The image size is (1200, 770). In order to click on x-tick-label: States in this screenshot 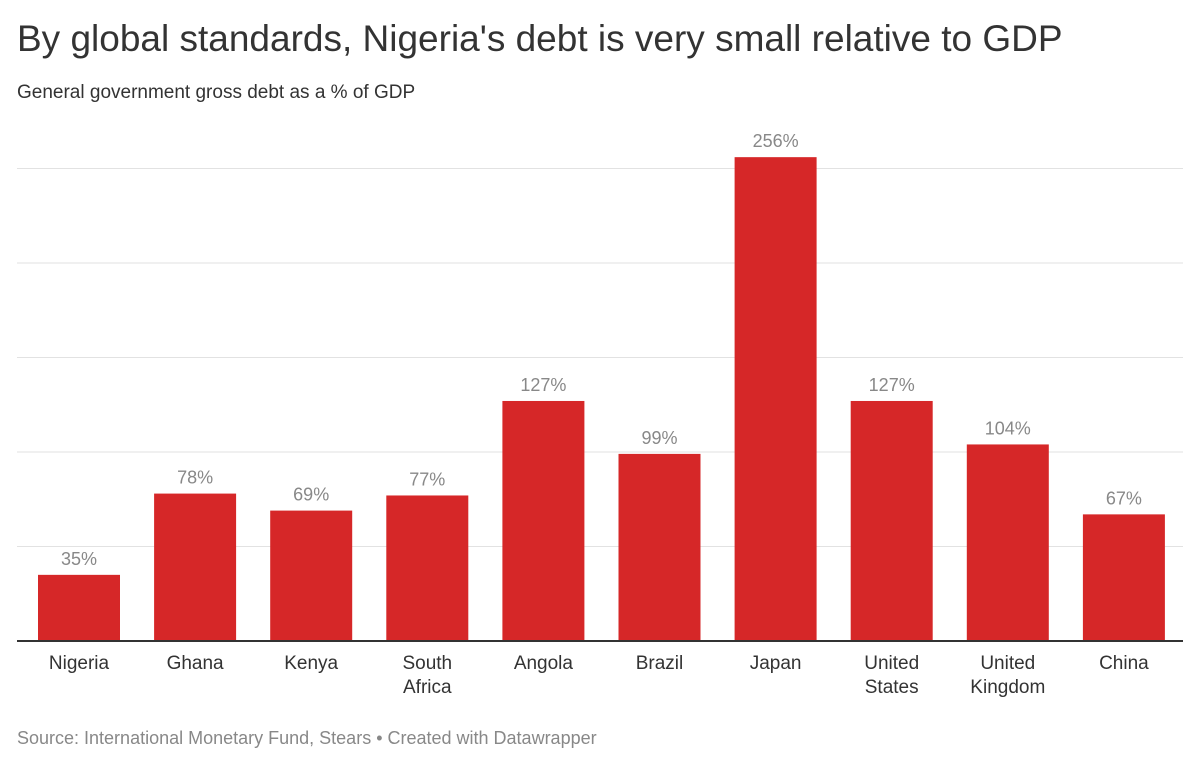, I will do `click(892, 687)`.